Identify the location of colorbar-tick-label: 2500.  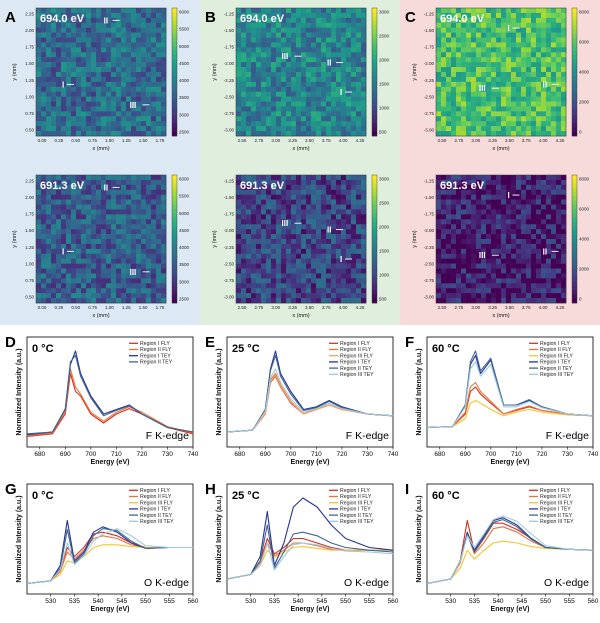
(384, 203).